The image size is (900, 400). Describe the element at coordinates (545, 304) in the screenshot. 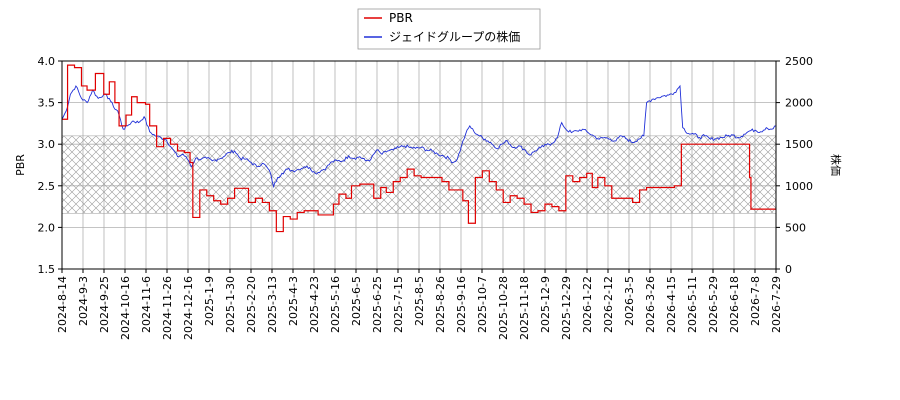

I see `x-tick-label: 2025-12-9` at that location.